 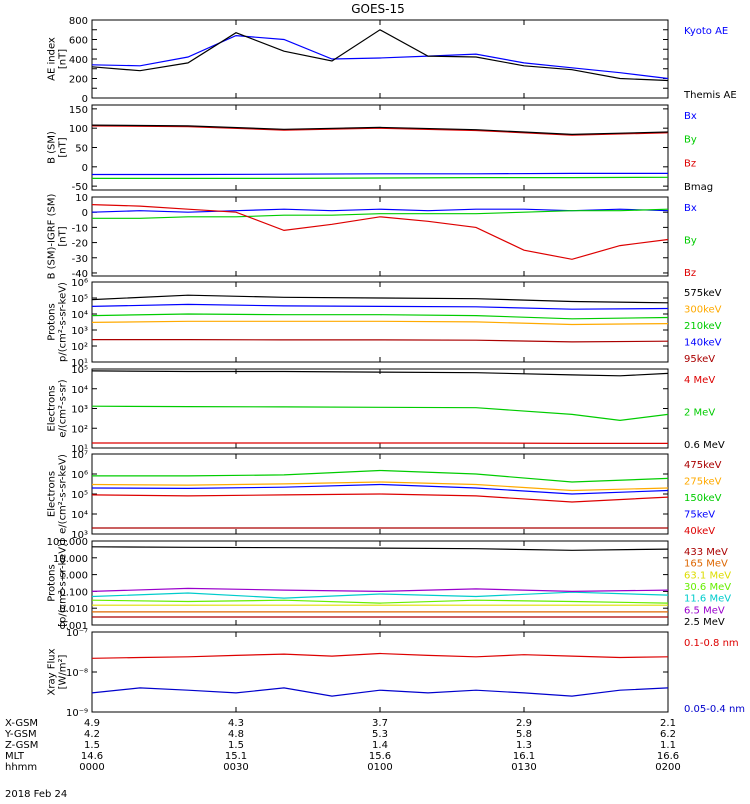 I want to click on y-axis-label-line: e/(cm²-s-sr-keV), so click(x=63, y=494).